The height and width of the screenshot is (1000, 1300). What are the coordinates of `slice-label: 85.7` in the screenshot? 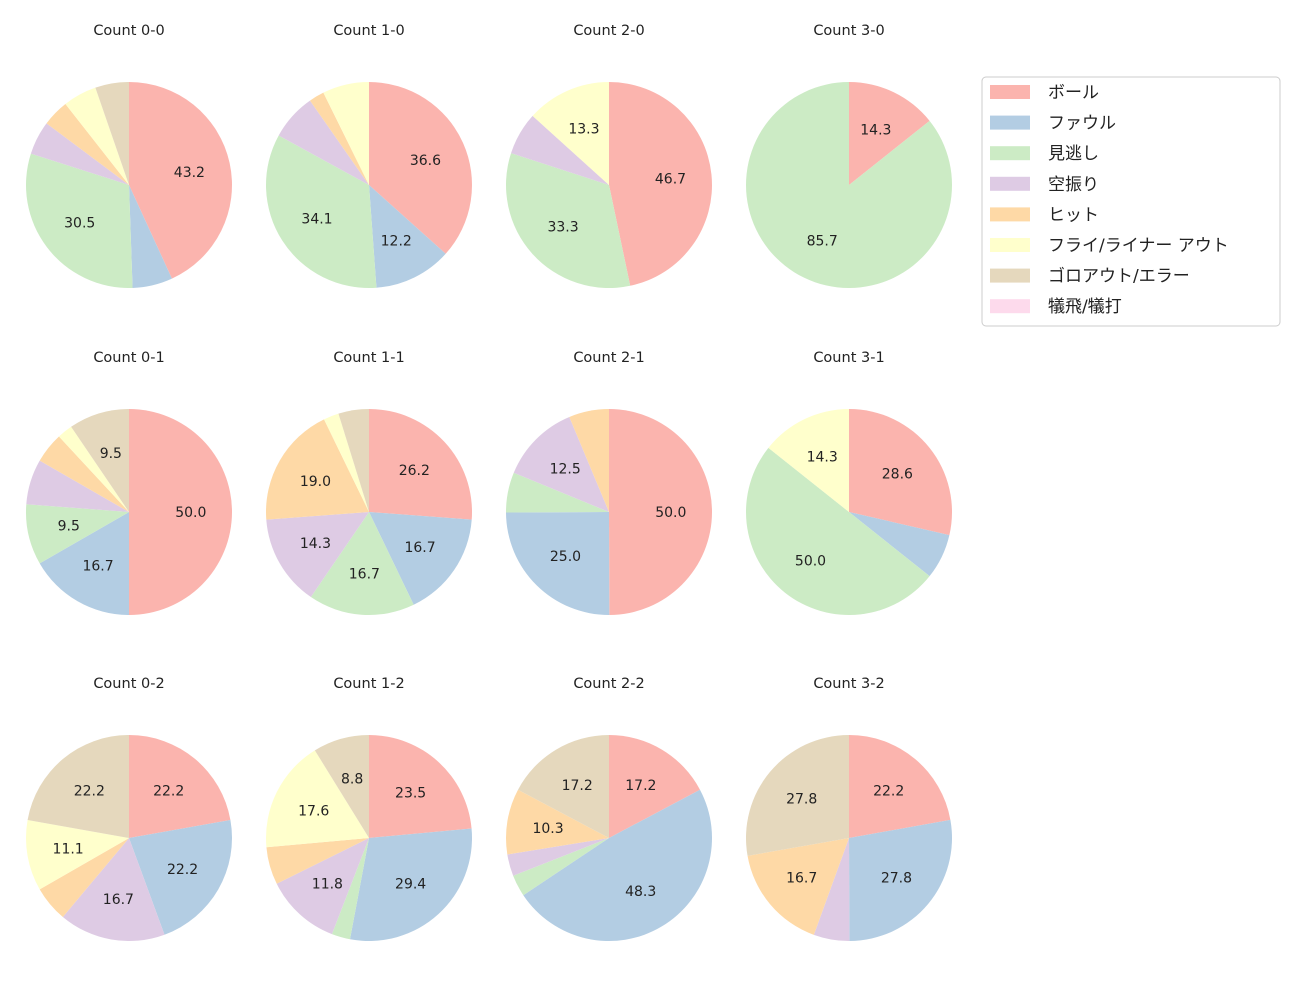 It's located at (822, 242).